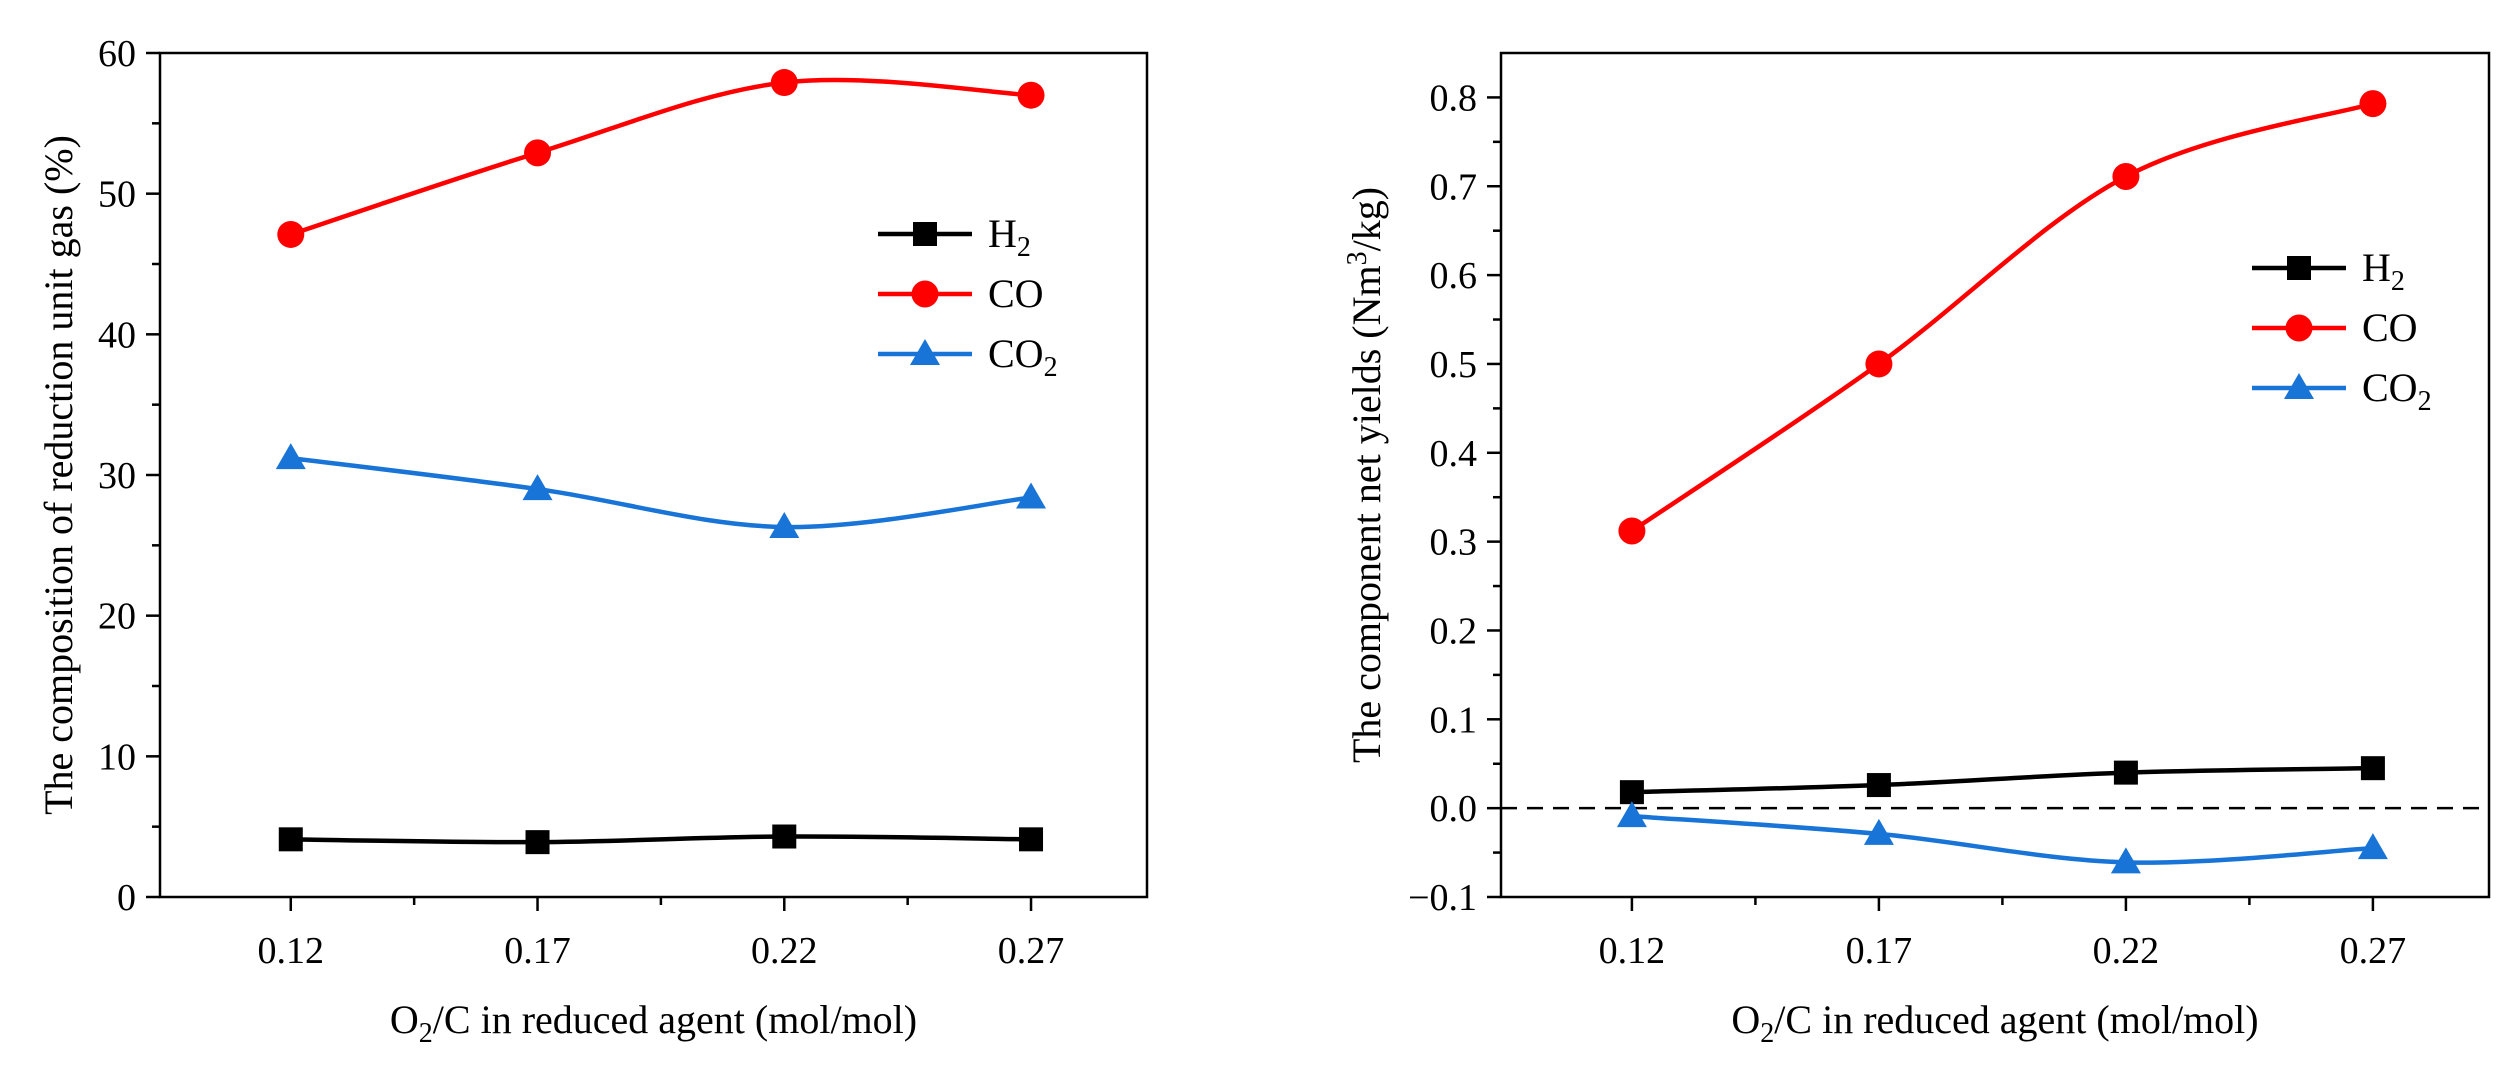 Image resolution: width=2514 pixels, height=1070 pixels. Describe the element at coordinates (117, 195) in the screenshot. I see `y-tick-label: 50` at that location.